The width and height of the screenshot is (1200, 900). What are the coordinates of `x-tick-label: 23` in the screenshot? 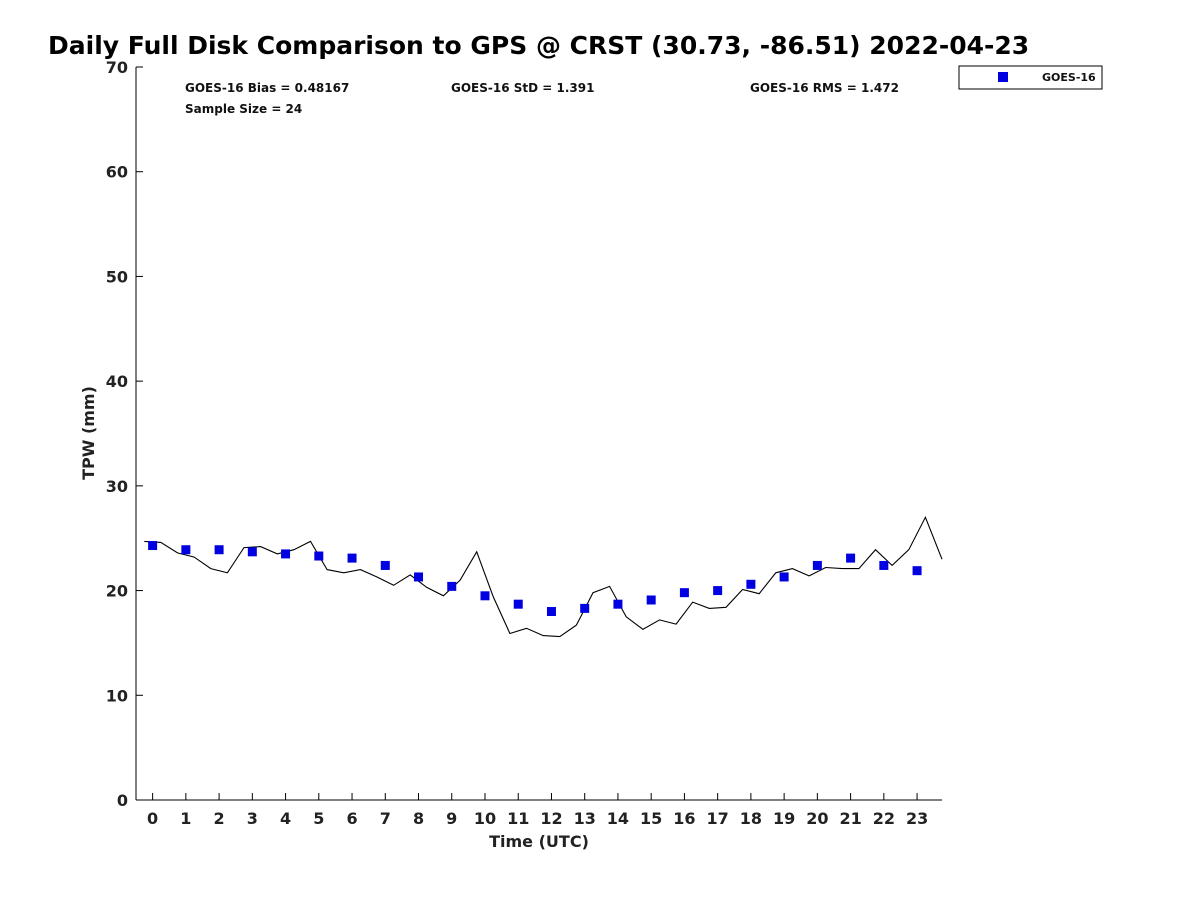 It's located at (917, 818).